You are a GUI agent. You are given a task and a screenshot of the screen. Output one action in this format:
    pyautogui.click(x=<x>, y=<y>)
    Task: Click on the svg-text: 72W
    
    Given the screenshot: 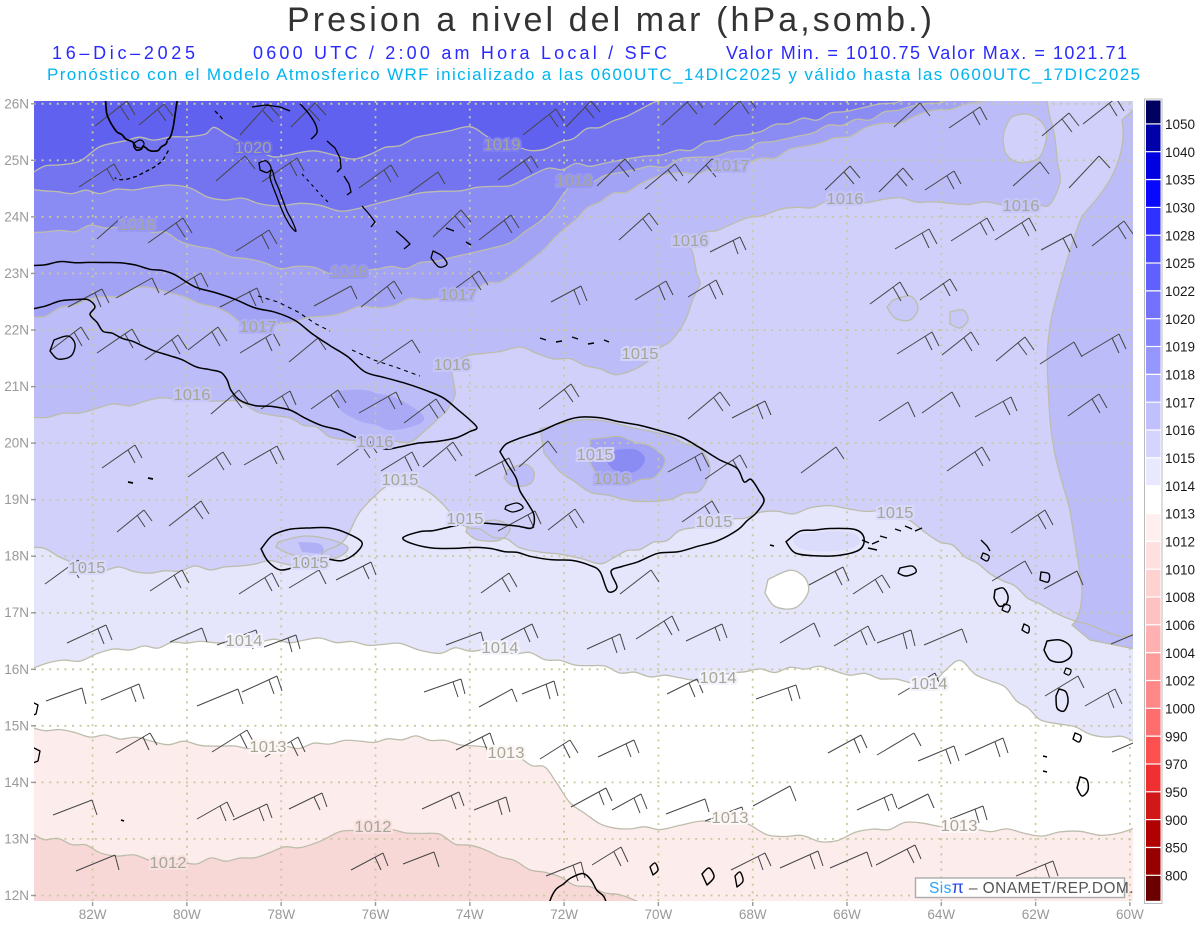 What is the action you would take?
    pyautogui.click(x=564, y=914)
    